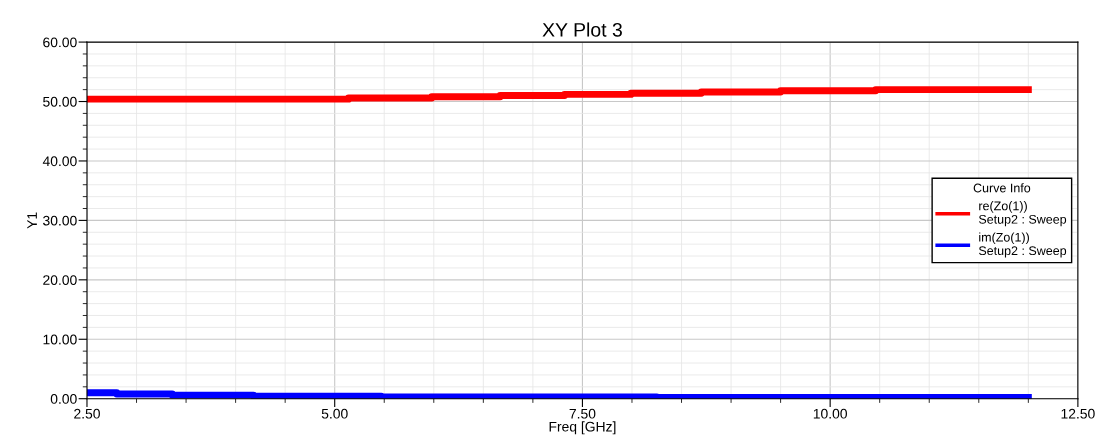  I want to click on y-tick-label: 0.00, so click(63, 399).